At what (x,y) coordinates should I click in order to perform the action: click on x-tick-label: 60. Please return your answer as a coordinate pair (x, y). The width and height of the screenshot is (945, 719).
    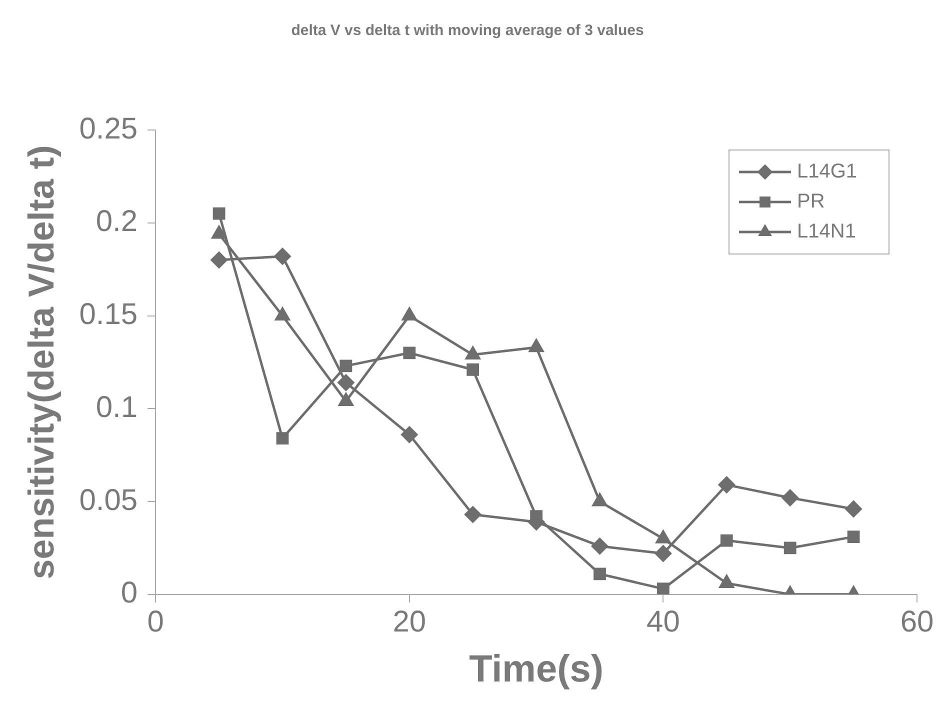
    Looking at the image, I should click on (917, 622).